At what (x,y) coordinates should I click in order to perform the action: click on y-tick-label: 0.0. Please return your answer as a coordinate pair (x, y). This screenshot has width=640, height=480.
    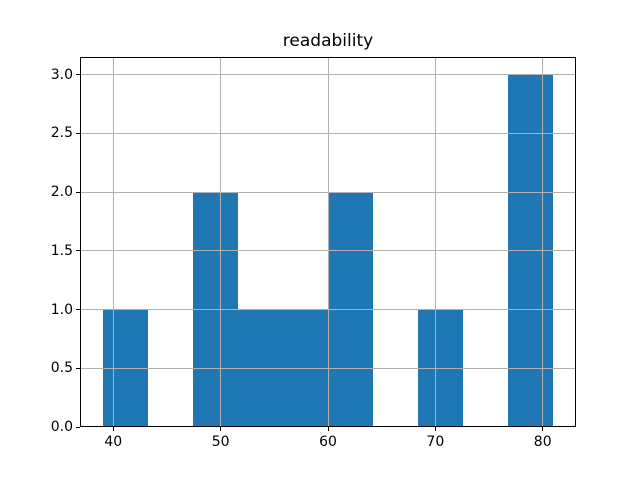
    Looking at the image, I should click on (61, 427).